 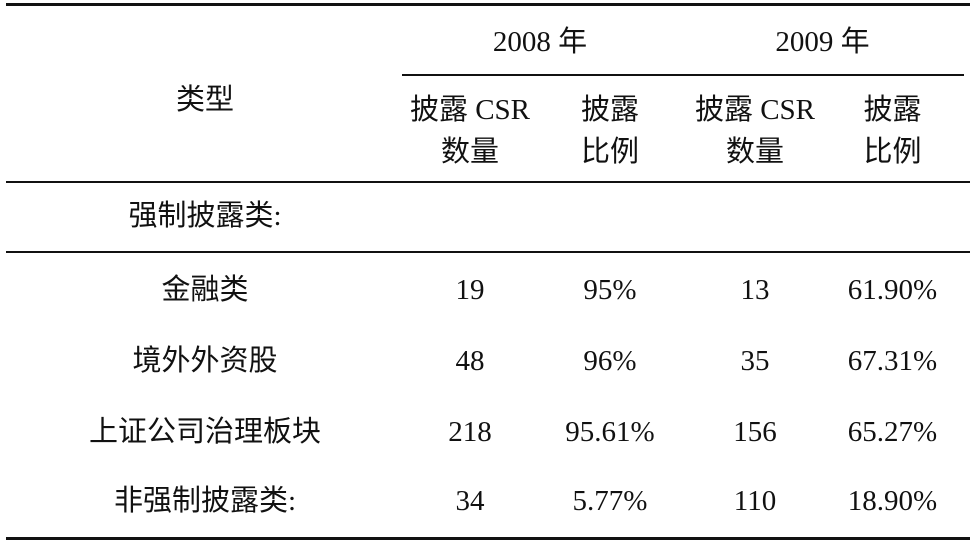 What do you see at coordinates (892, 432) in the screenshot?
I see `table-cell: 65.27%` at bounding box center [892, 432].